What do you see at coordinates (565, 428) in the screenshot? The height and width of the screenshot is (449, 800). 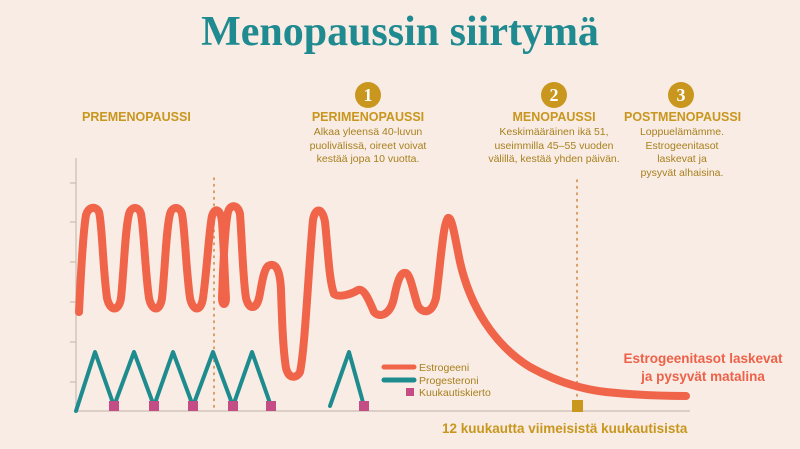 I see `x-axis-caption: 12 kuukautta viimeisistä kuukautisista` at bounding box center [565, 428].